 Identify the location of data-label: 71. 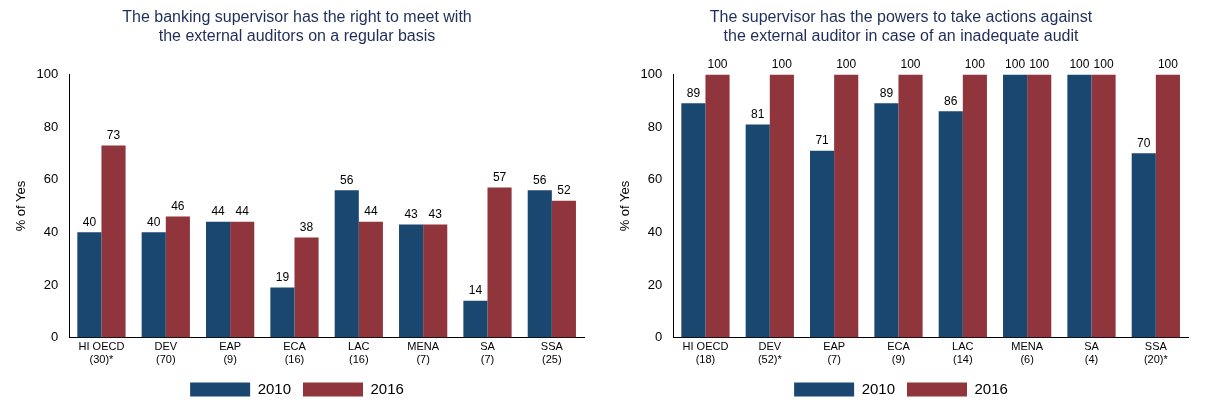
(822, 140).